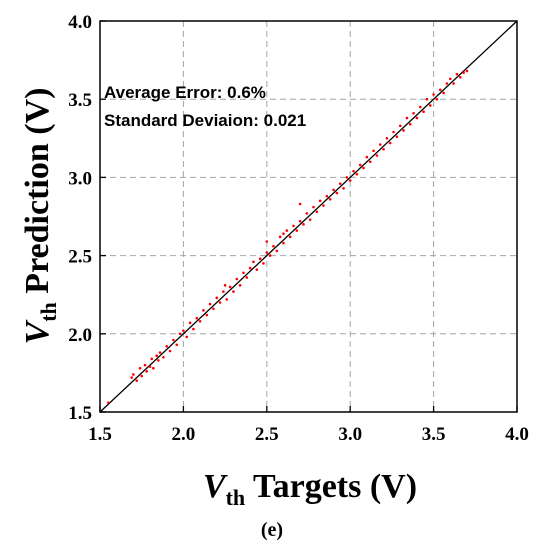  What do you see at coordinates (80, 335) in the screenshot?
I see `y-tick-label: 2.0` at bounding box center [80, 335].